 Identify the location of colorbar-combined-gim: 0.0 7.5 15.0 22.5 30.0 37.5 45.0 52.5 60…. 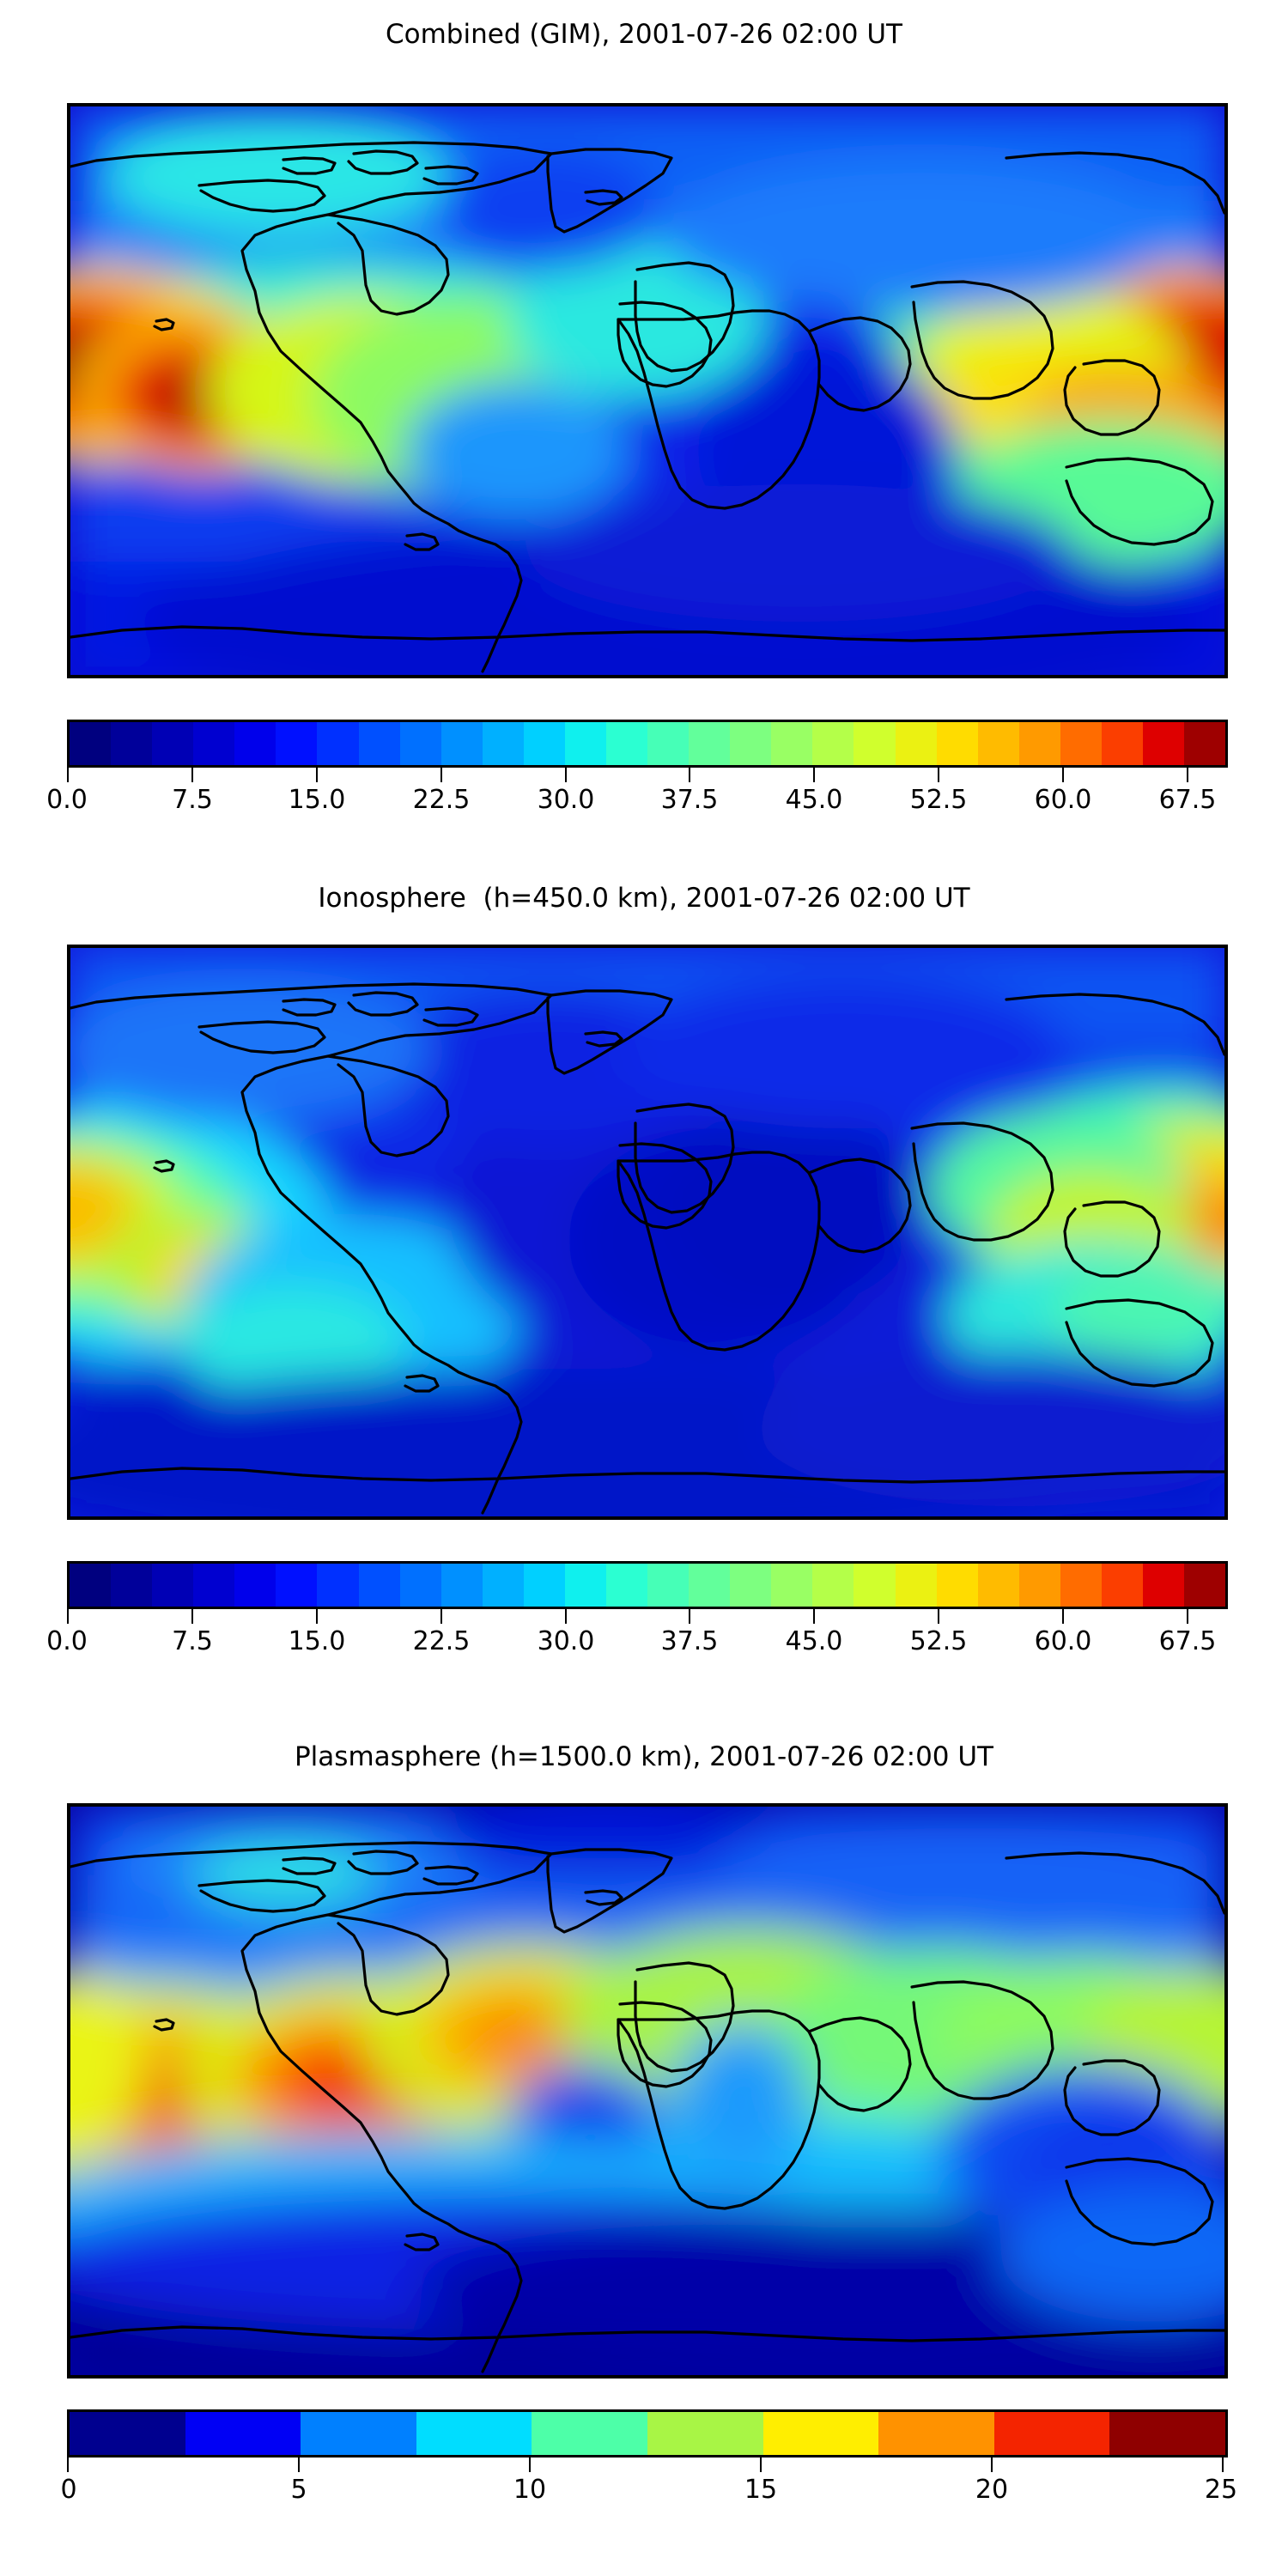
(637, 771).